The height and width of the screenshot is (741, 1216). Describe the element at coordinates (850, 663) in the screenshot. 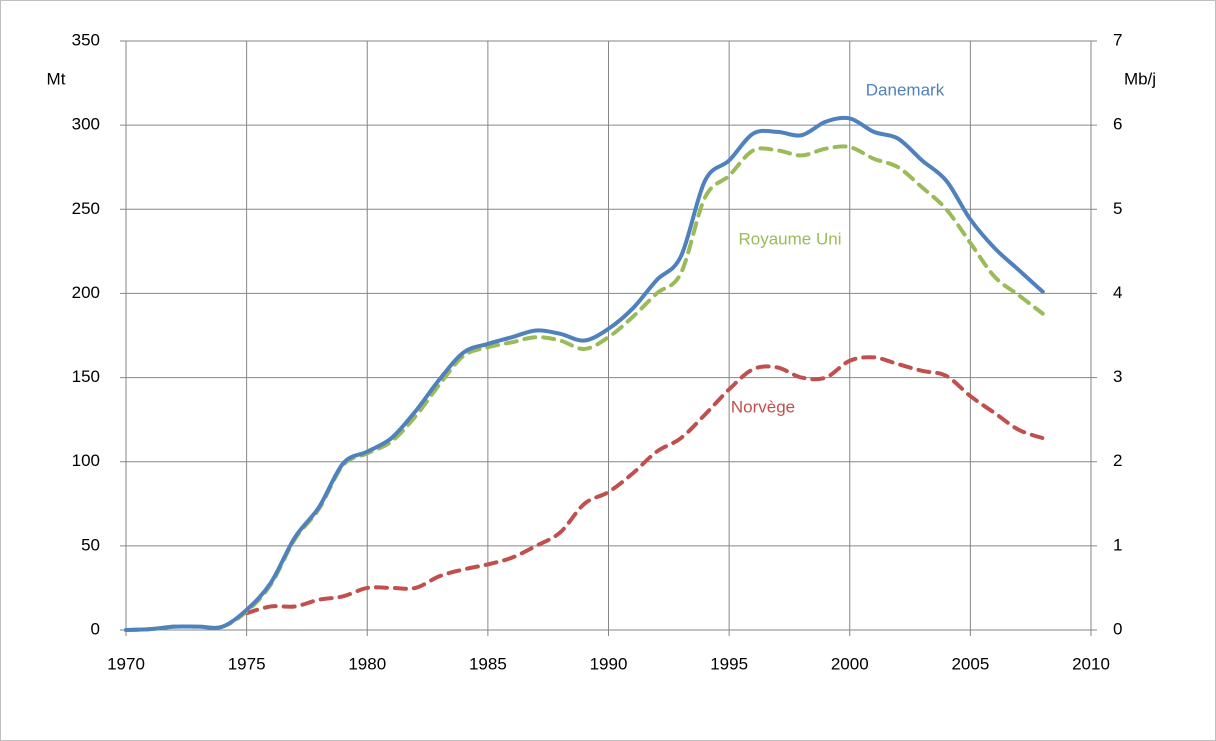

I see `x-tick-label: 2000` at that location.